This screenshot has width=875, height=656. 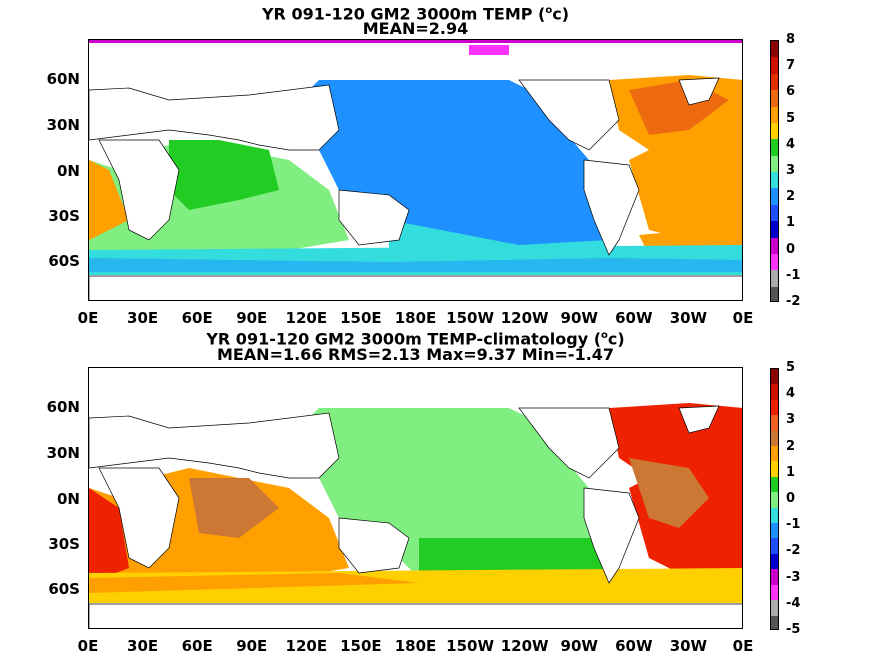 What do you see at coordinates (793, 629) in the screenshot?
I see `panel2-colorbar-label: -5` at bounding box center [793, 629].